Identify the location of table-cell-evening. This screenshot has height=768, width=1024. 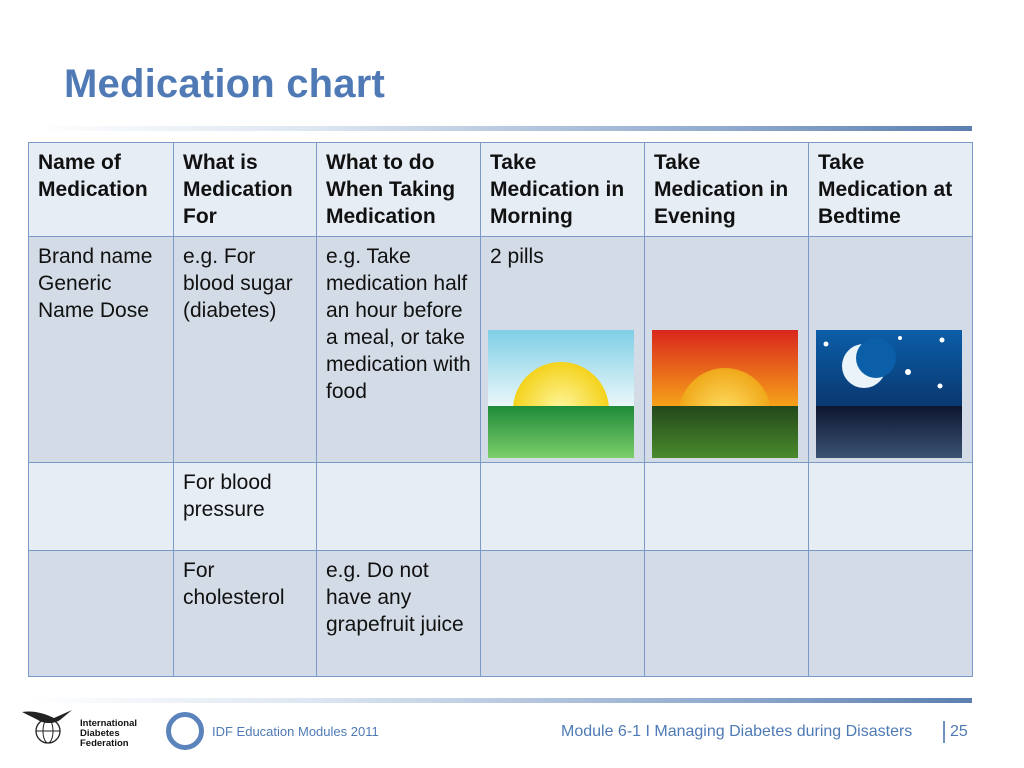
(726, 349).